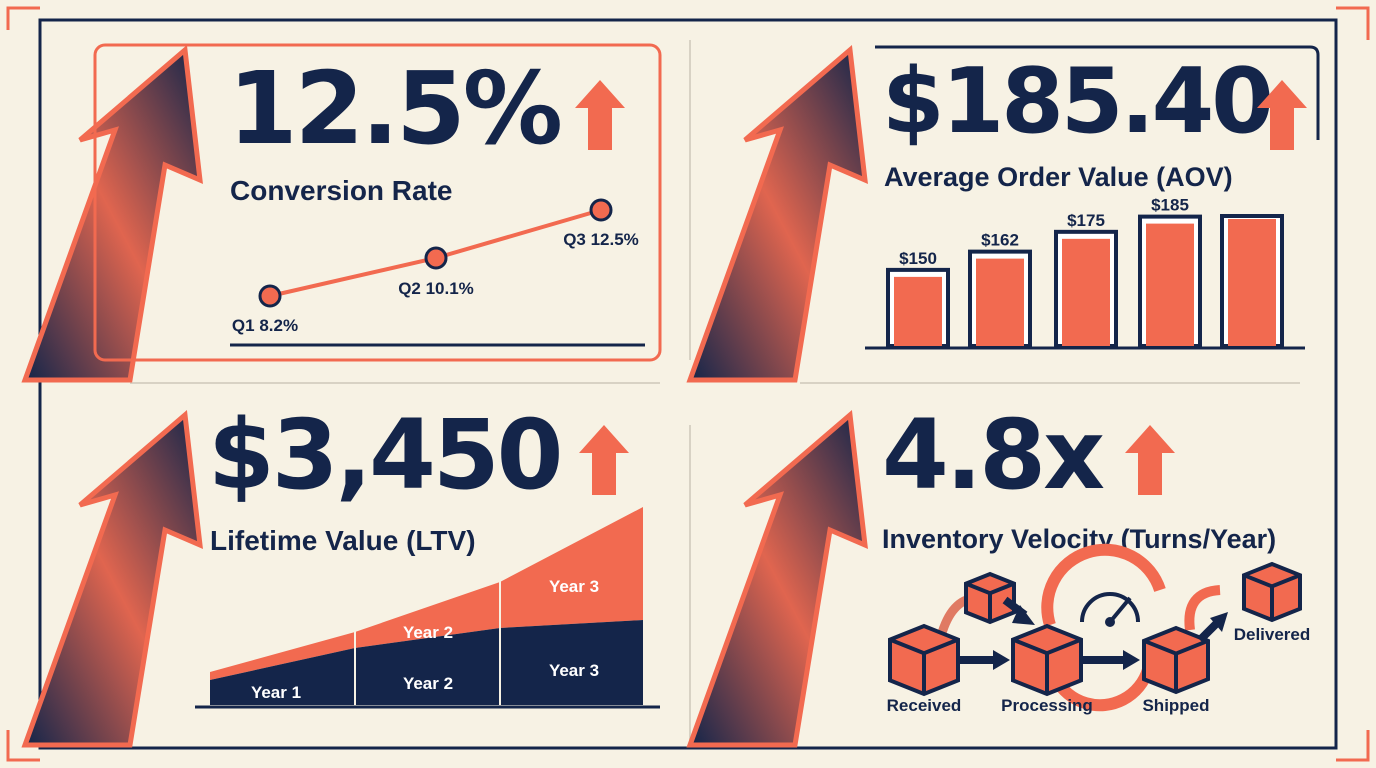 The width and height of the screenshot is (1376, 768). I want to click on area-upper, so click(426, 593).